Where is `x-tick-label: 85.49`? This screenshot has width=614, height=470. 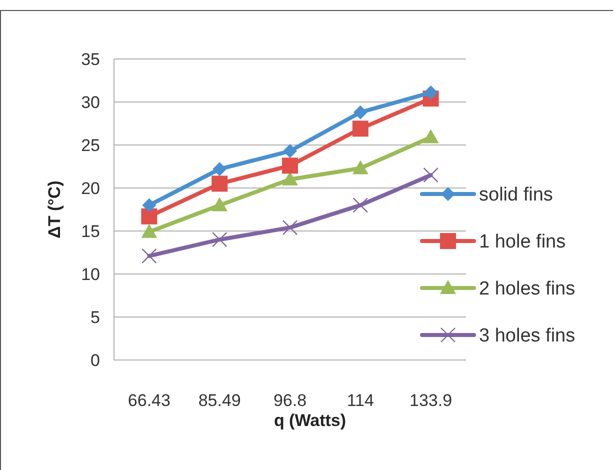
x-tick-label: 85.49 is located at coordinates (219, 400).